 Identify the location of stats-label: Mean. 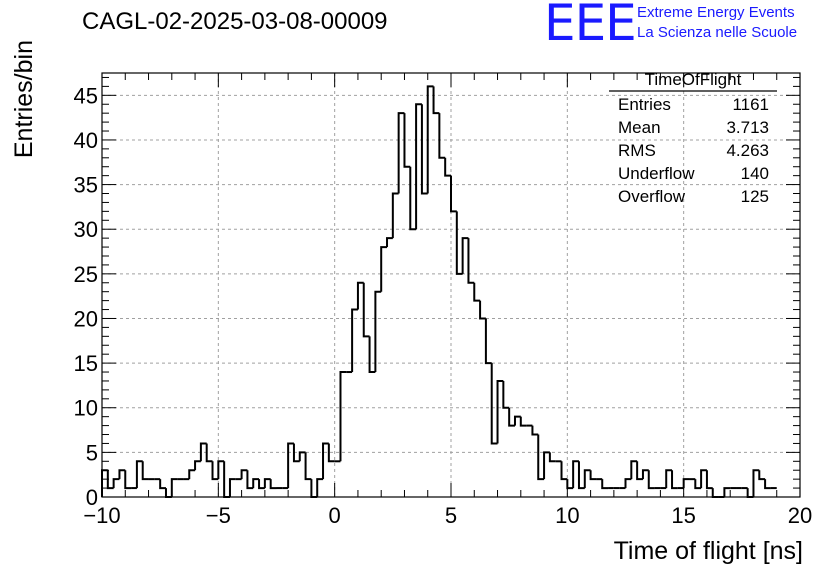
(639, 127).